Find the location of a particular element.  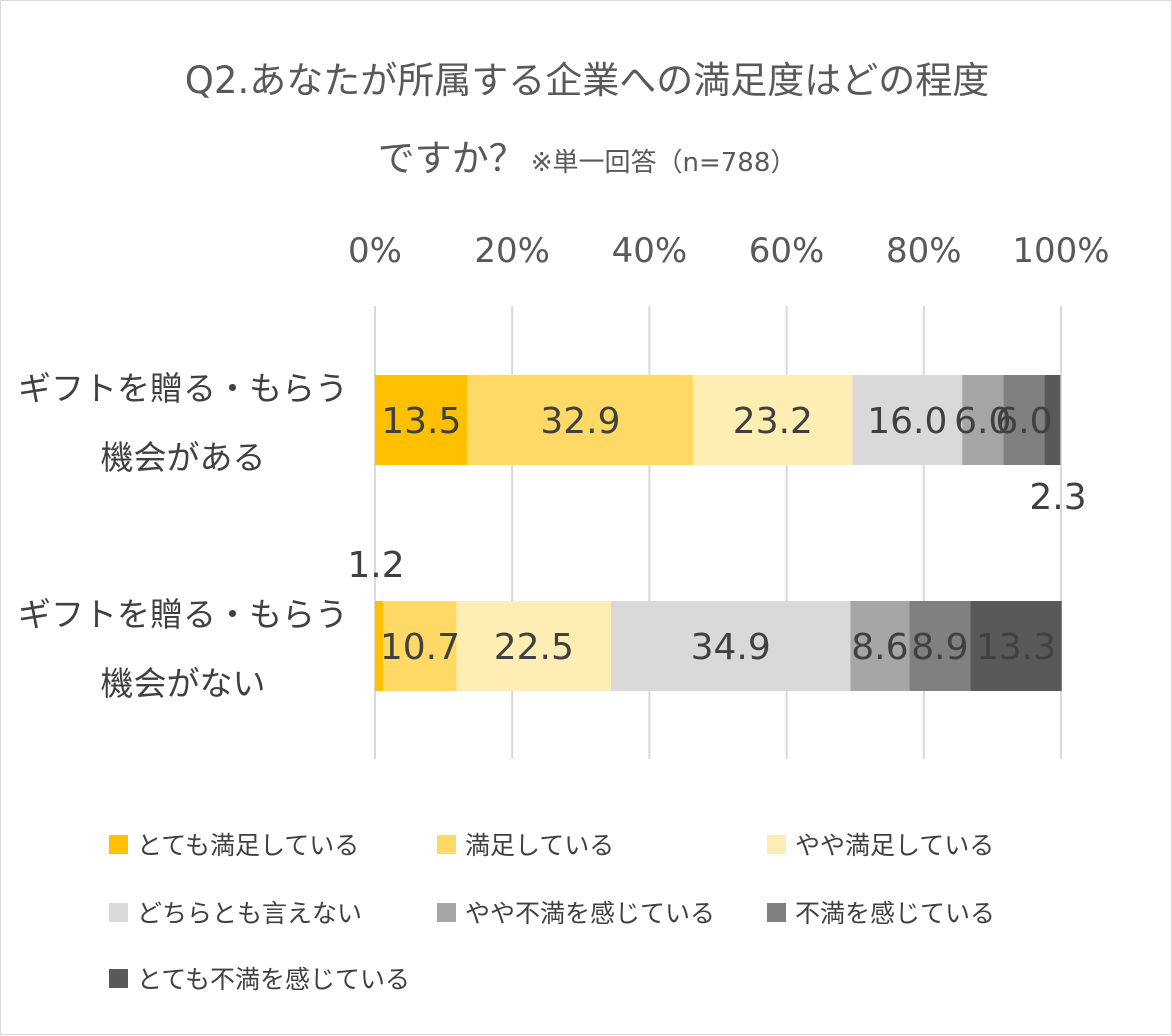

data-label: 8.9 is located at coordinates (939, 647).